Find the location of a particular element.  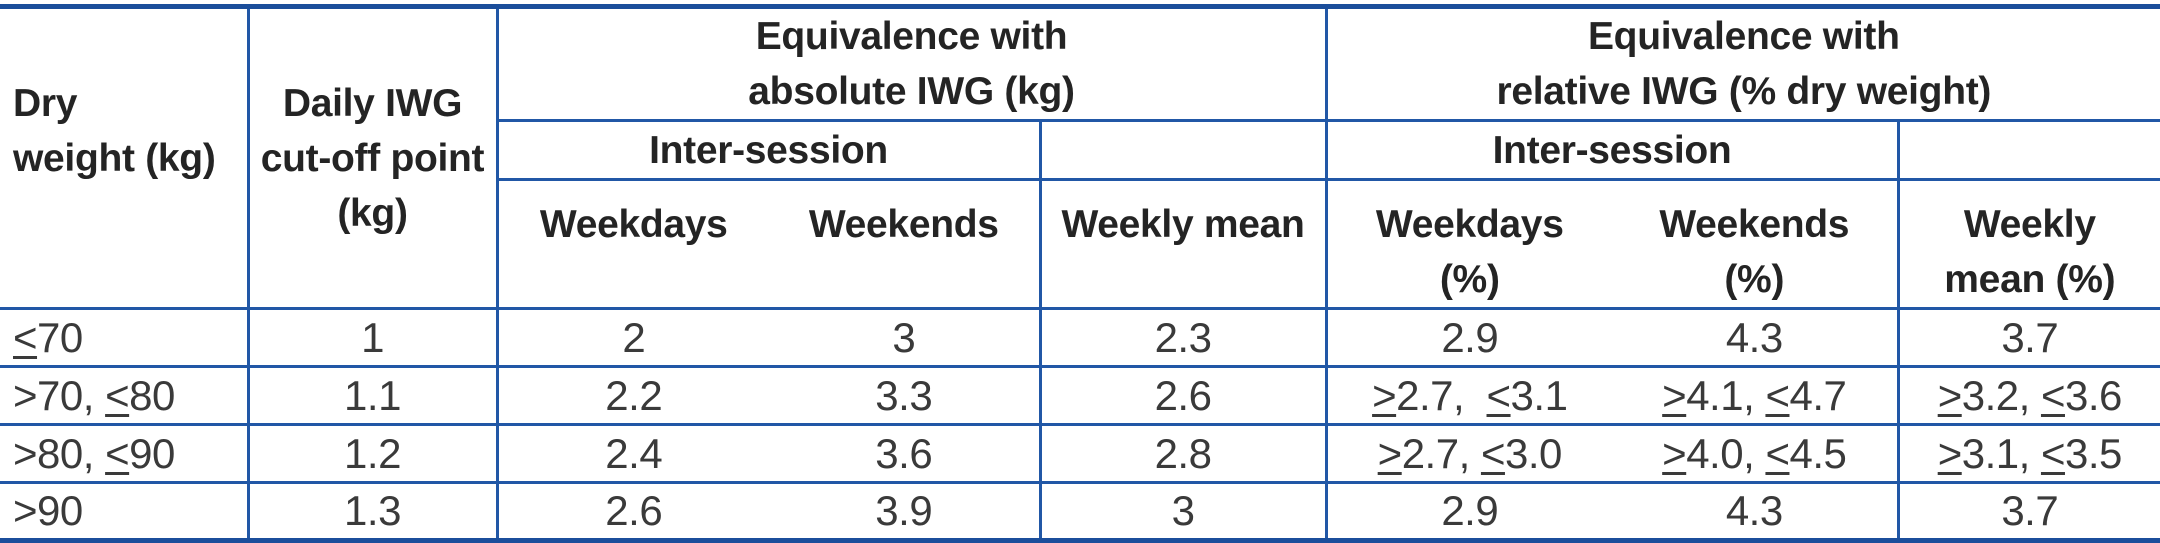

table-cell: 2.2 is located at coordinates (632, 395).